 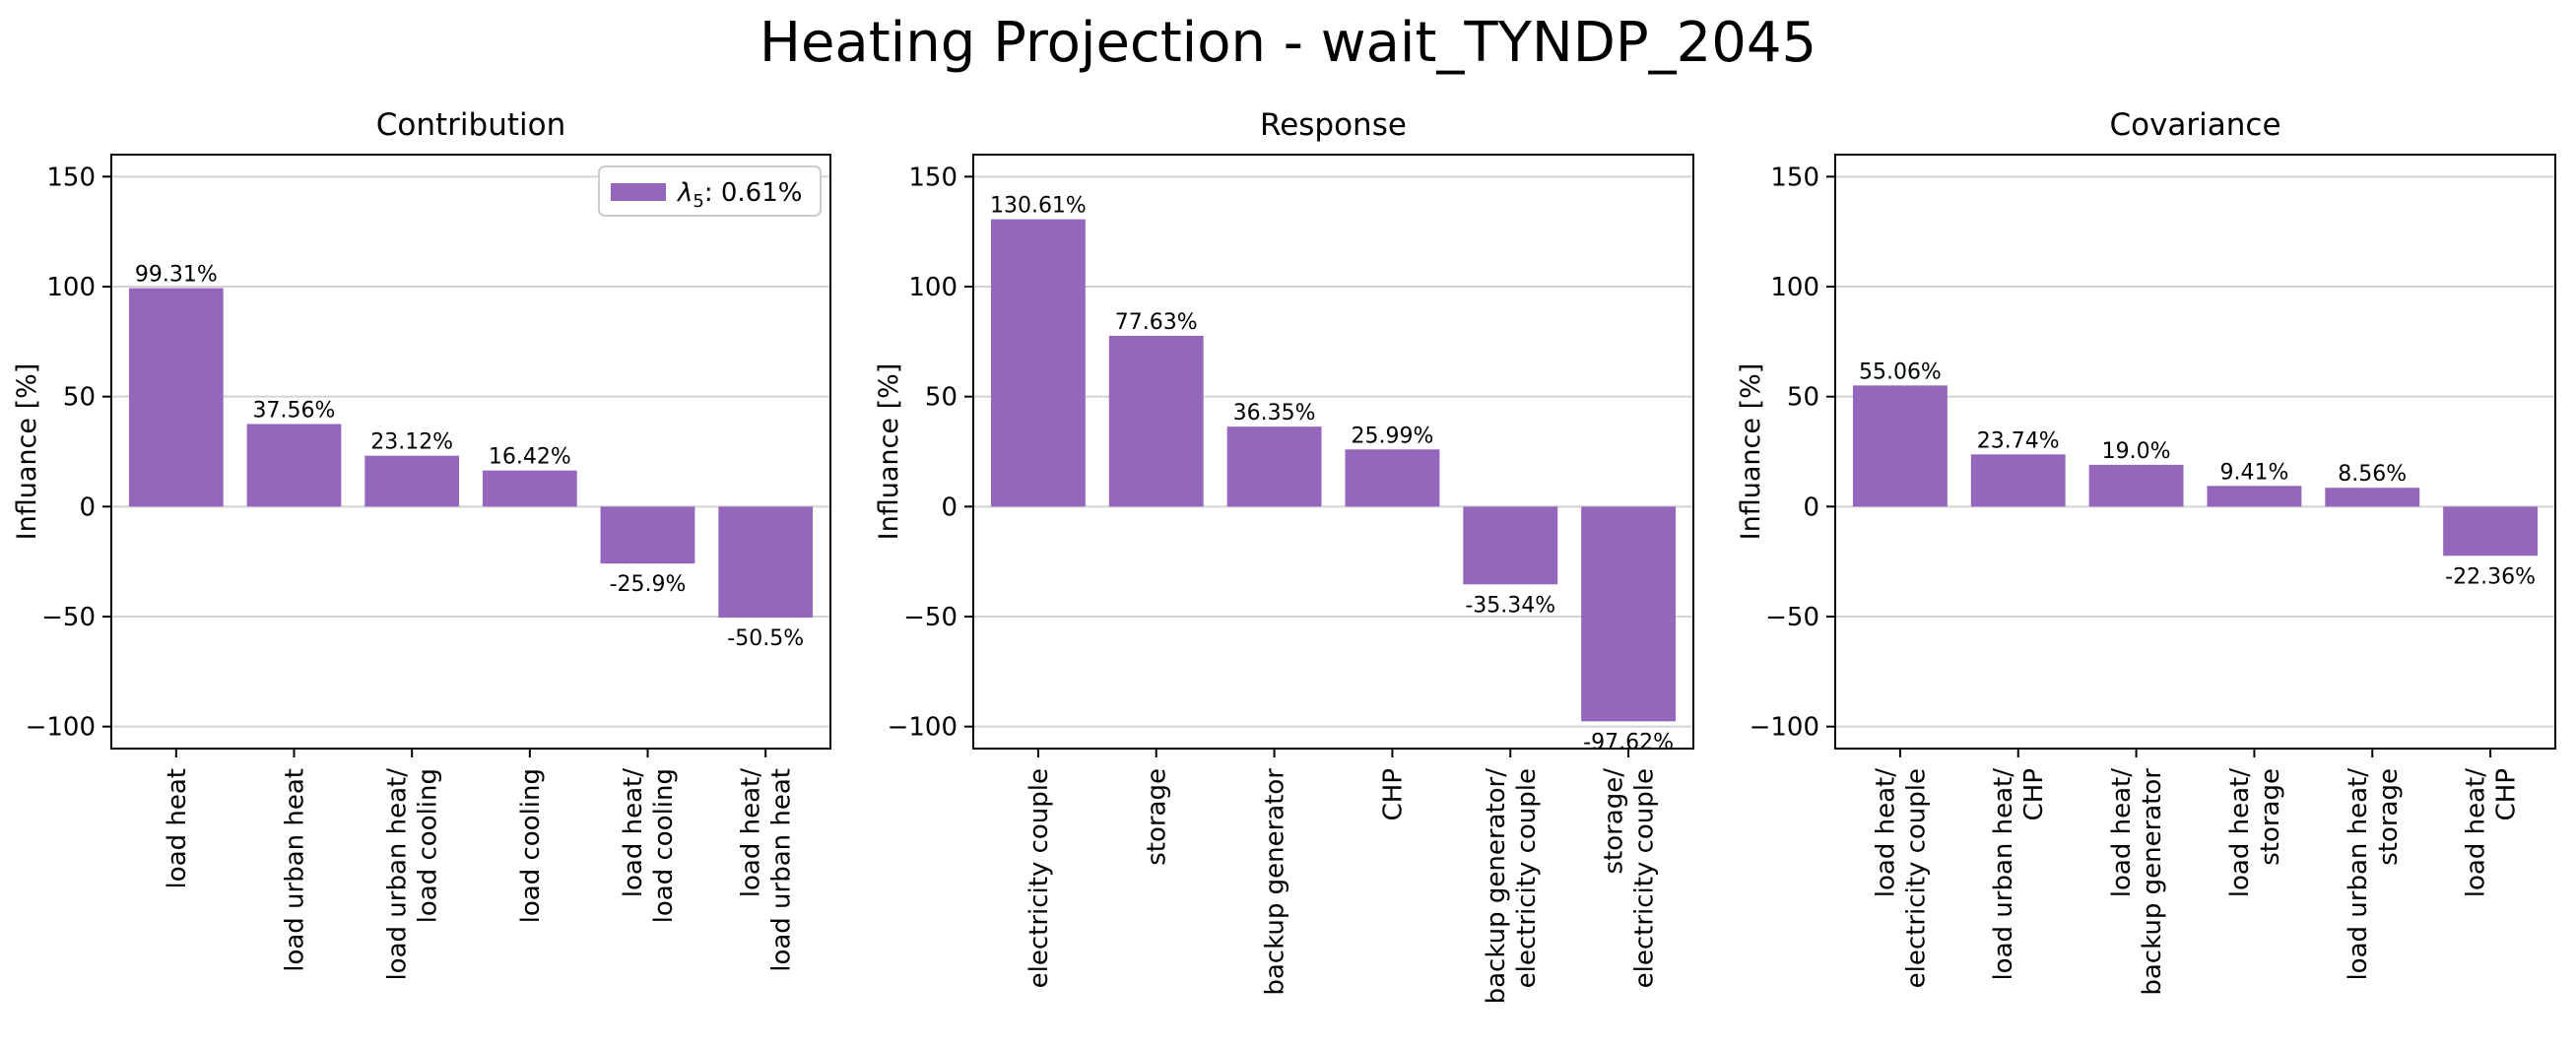 What do you see at coordinates (295, 870) in the screenshot?
I see `x-tick-label: load urban heat` at bounding box center [295, 870].